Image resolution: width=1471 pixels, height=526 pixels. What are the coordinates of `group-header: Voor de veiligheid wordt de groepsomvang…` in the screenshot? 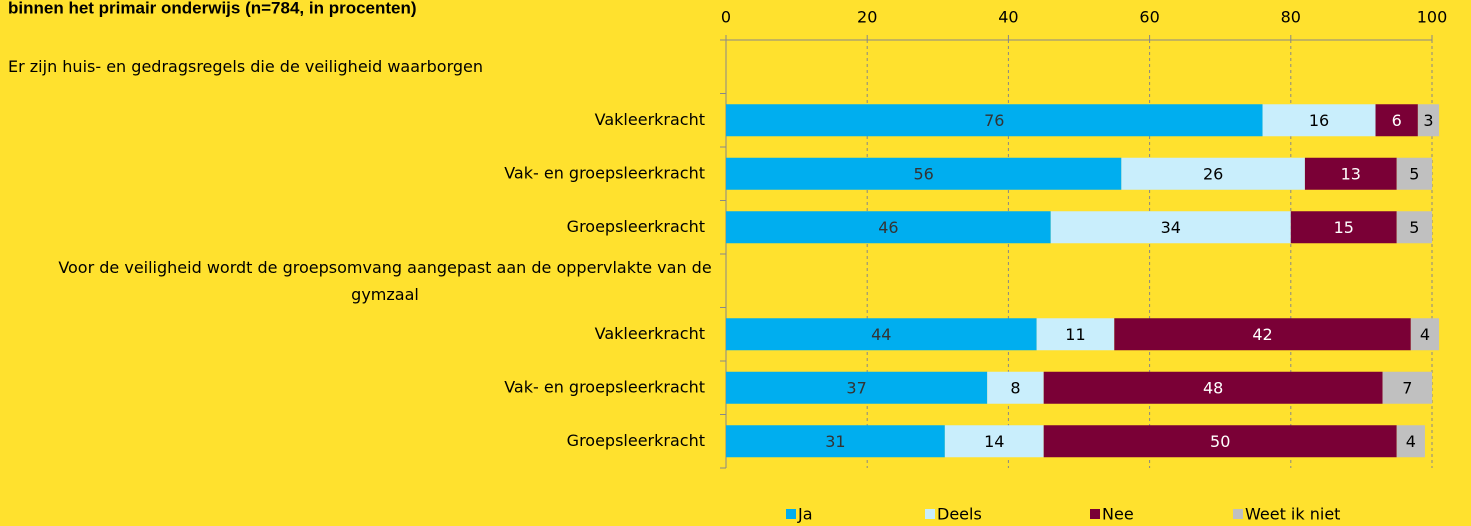 It's located at (385, 281).